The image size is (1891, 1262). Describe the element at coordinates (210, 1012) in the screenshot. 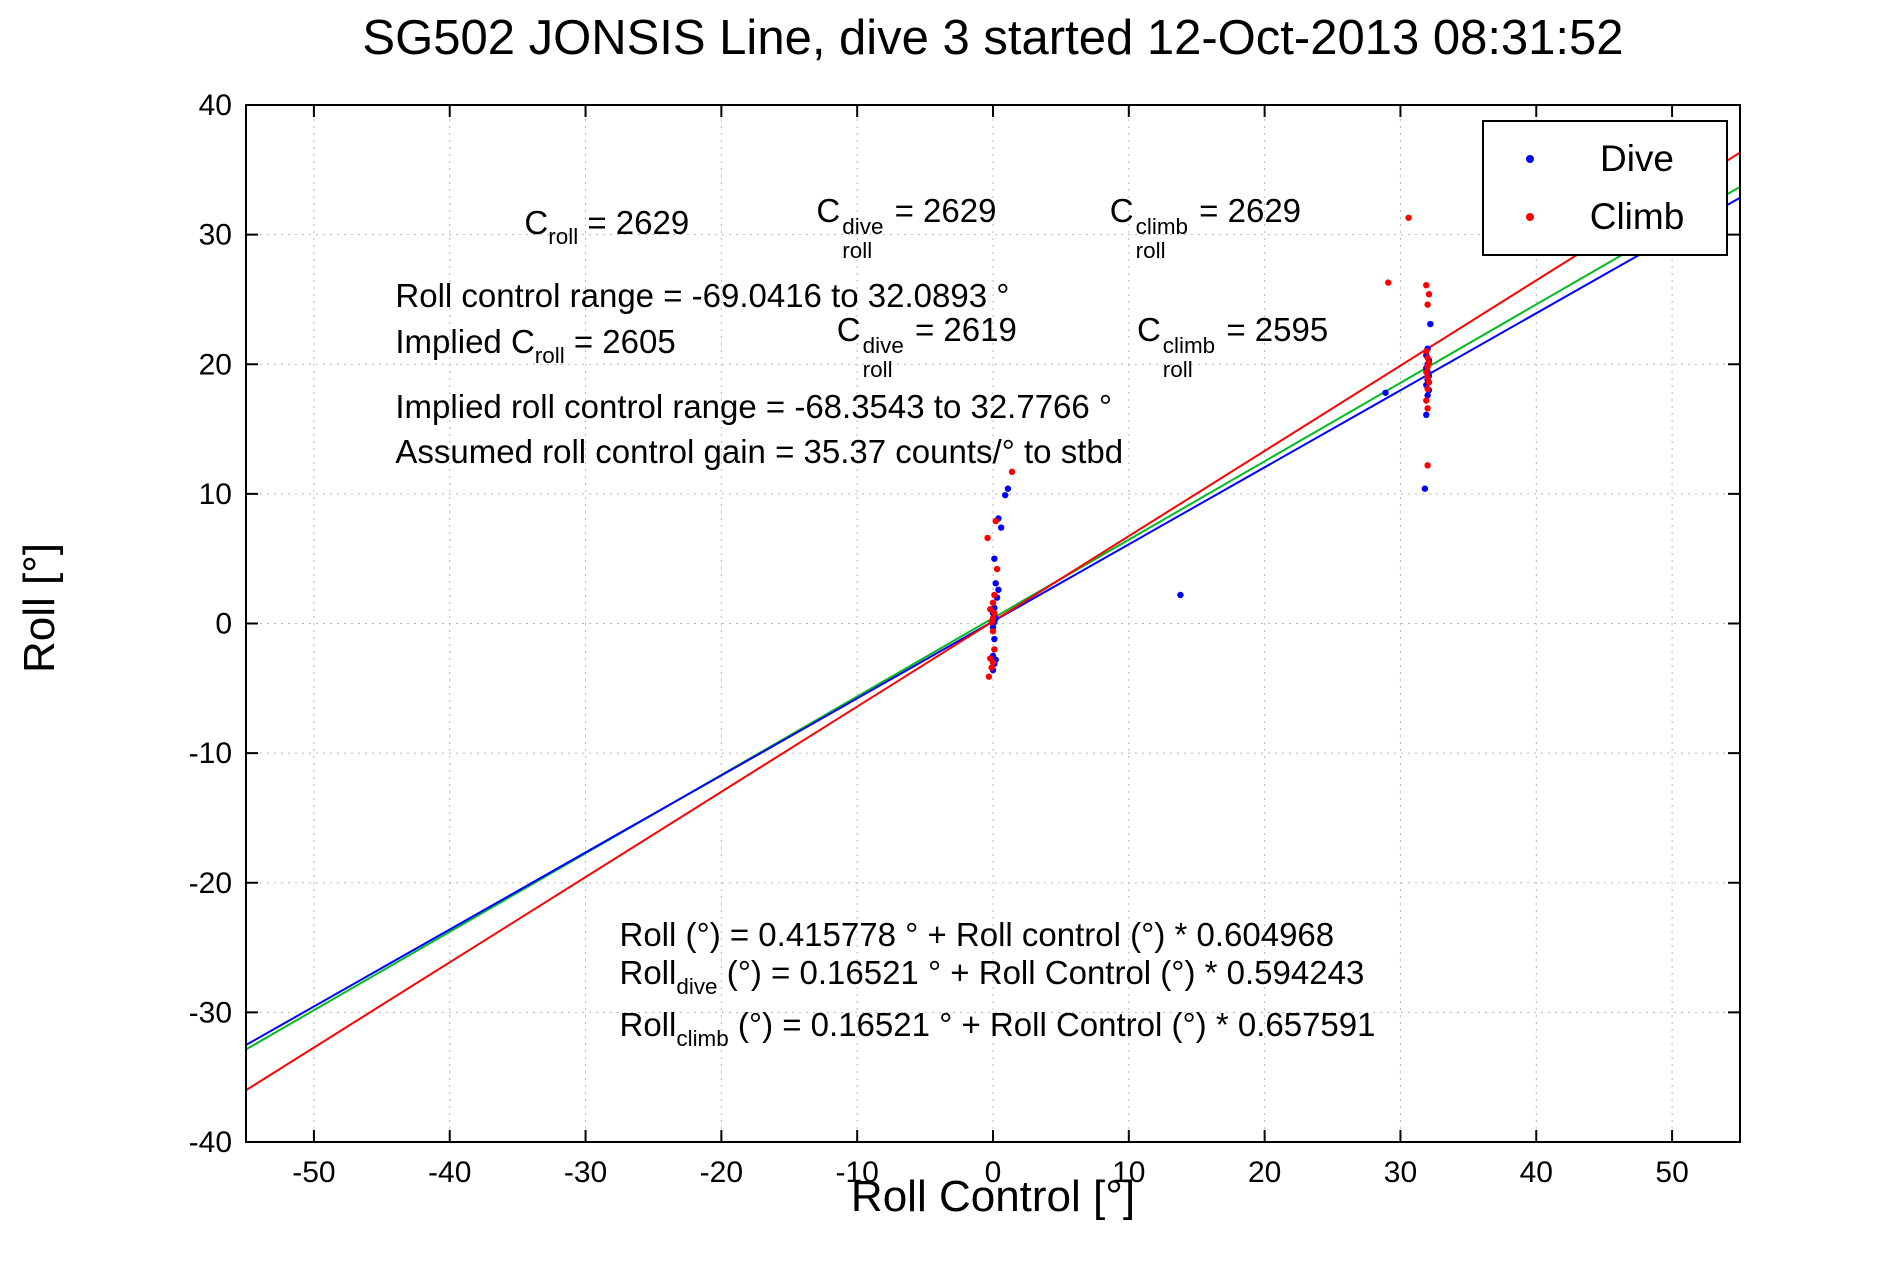

I see `y-tick-label: -30` at that location.